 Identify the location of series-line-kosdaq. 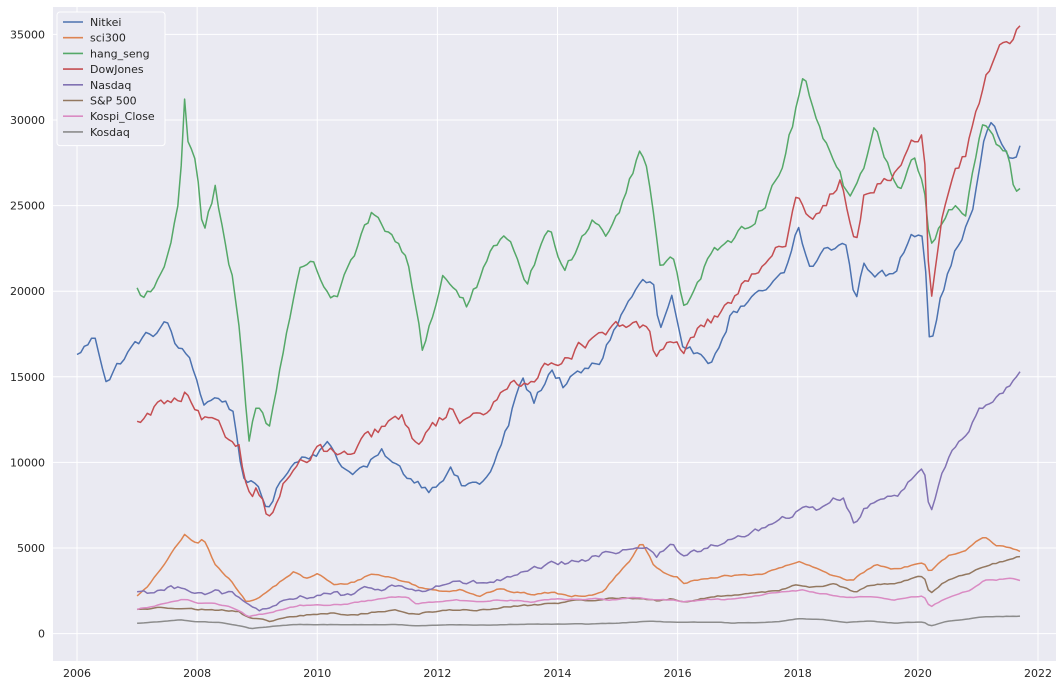
(579, 622).